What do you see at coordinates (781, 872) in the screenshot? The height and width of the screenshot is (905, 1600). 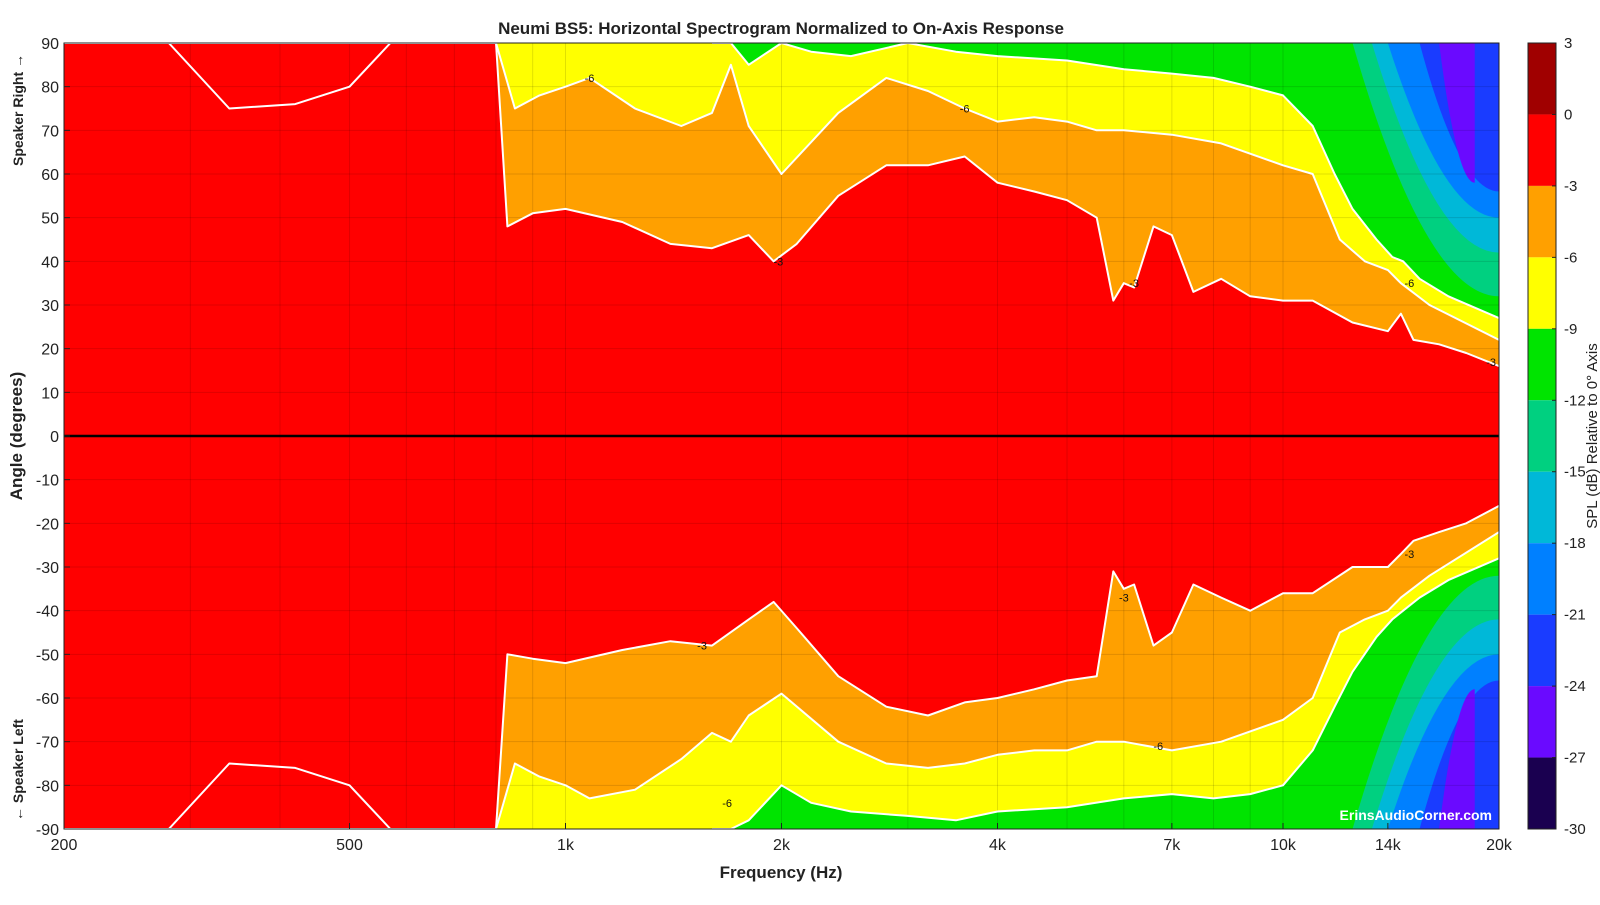 I see `x-axis-label: Frequency (Hz)` at bounding box center [781, 872].